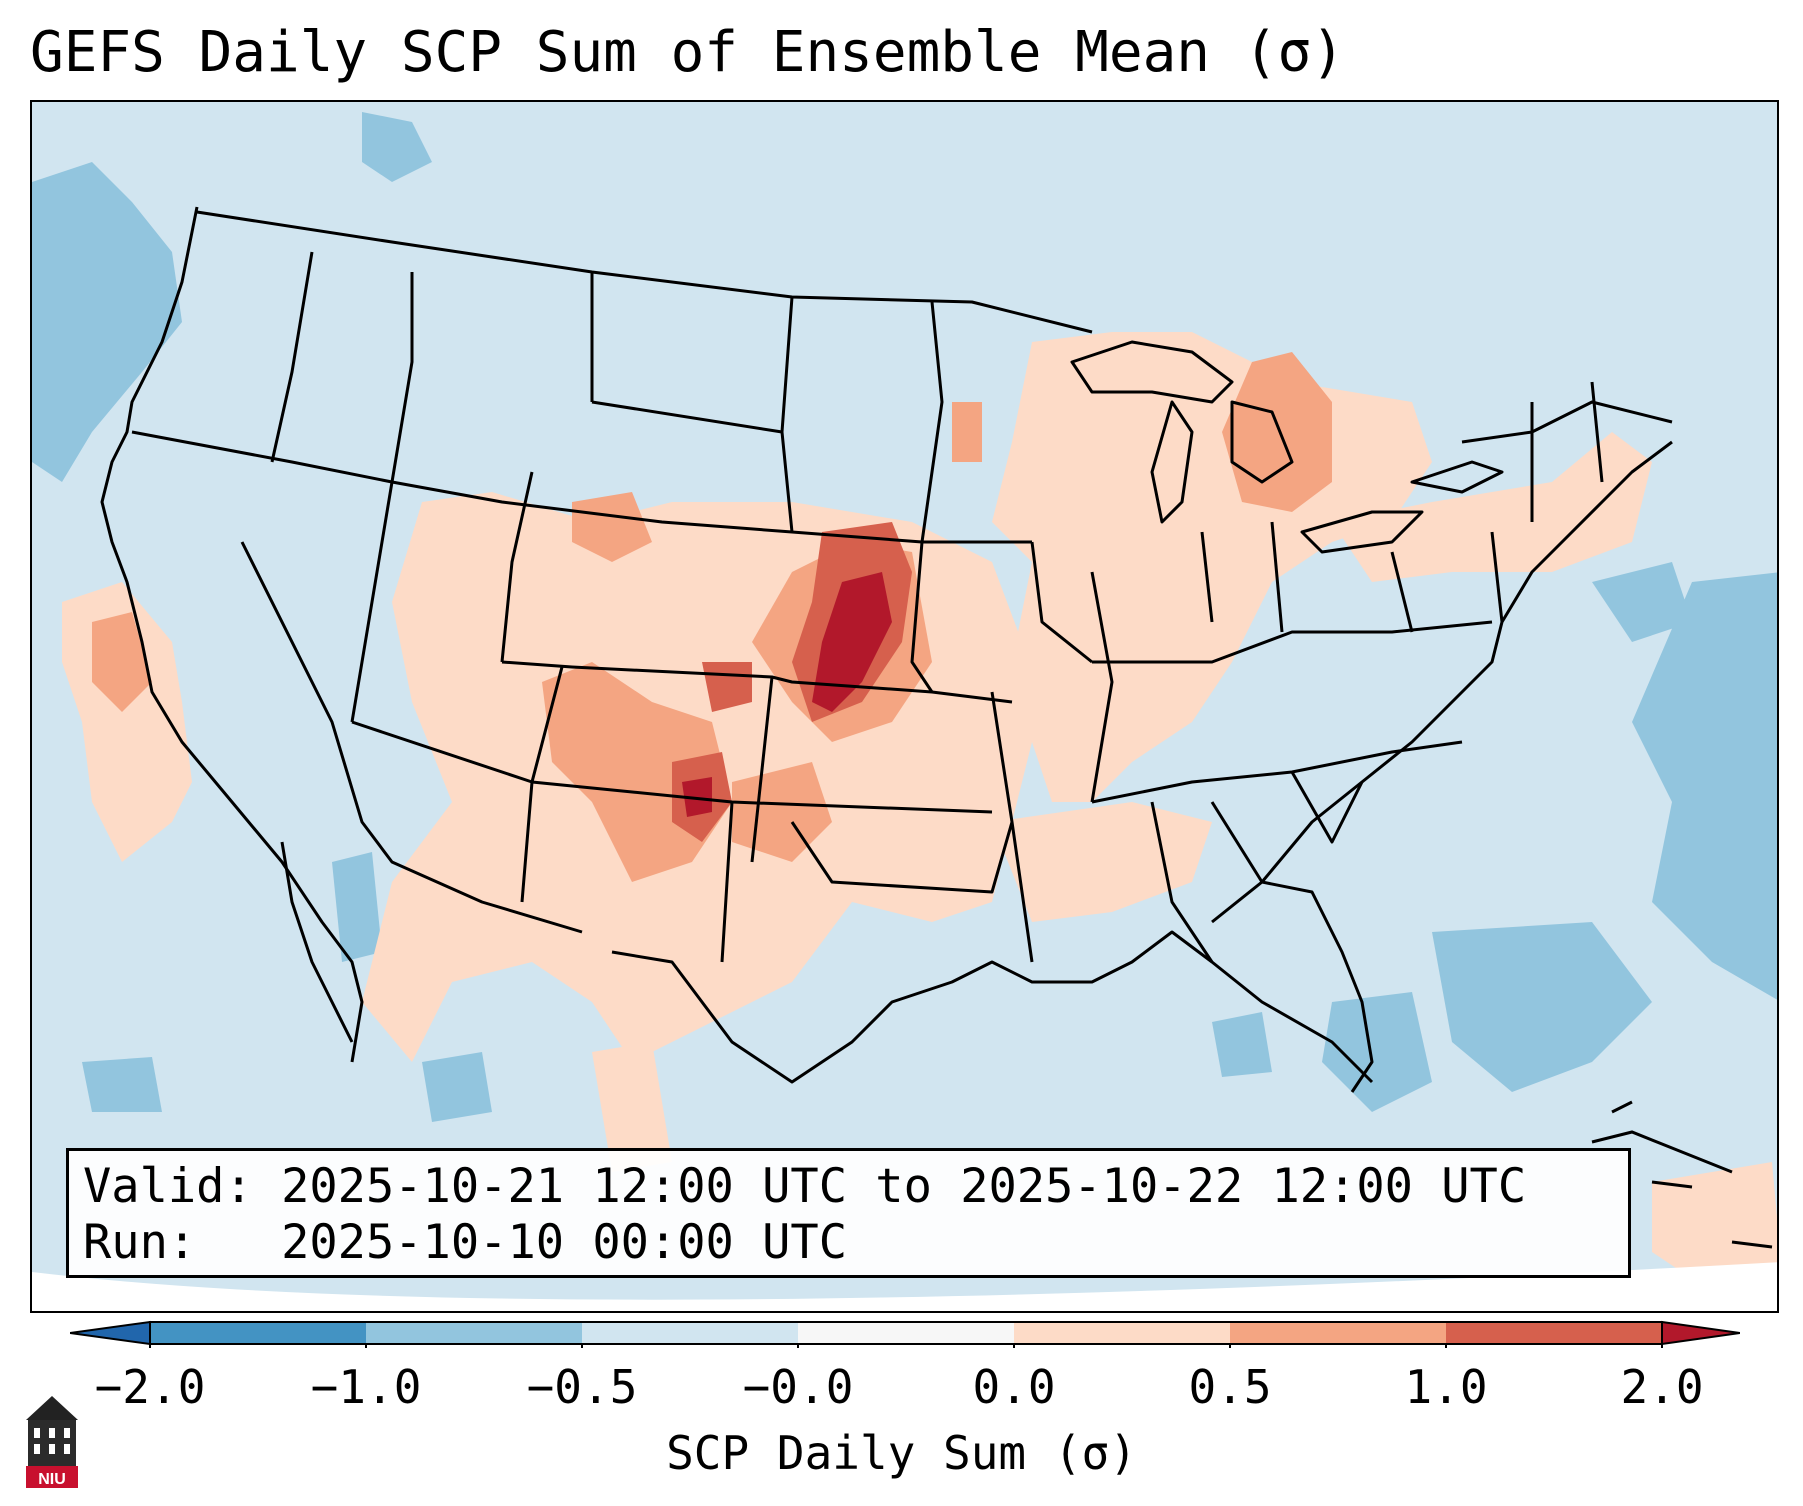  I want to click on colorbar-tick-label: 0.5, so click(1230, 1387).